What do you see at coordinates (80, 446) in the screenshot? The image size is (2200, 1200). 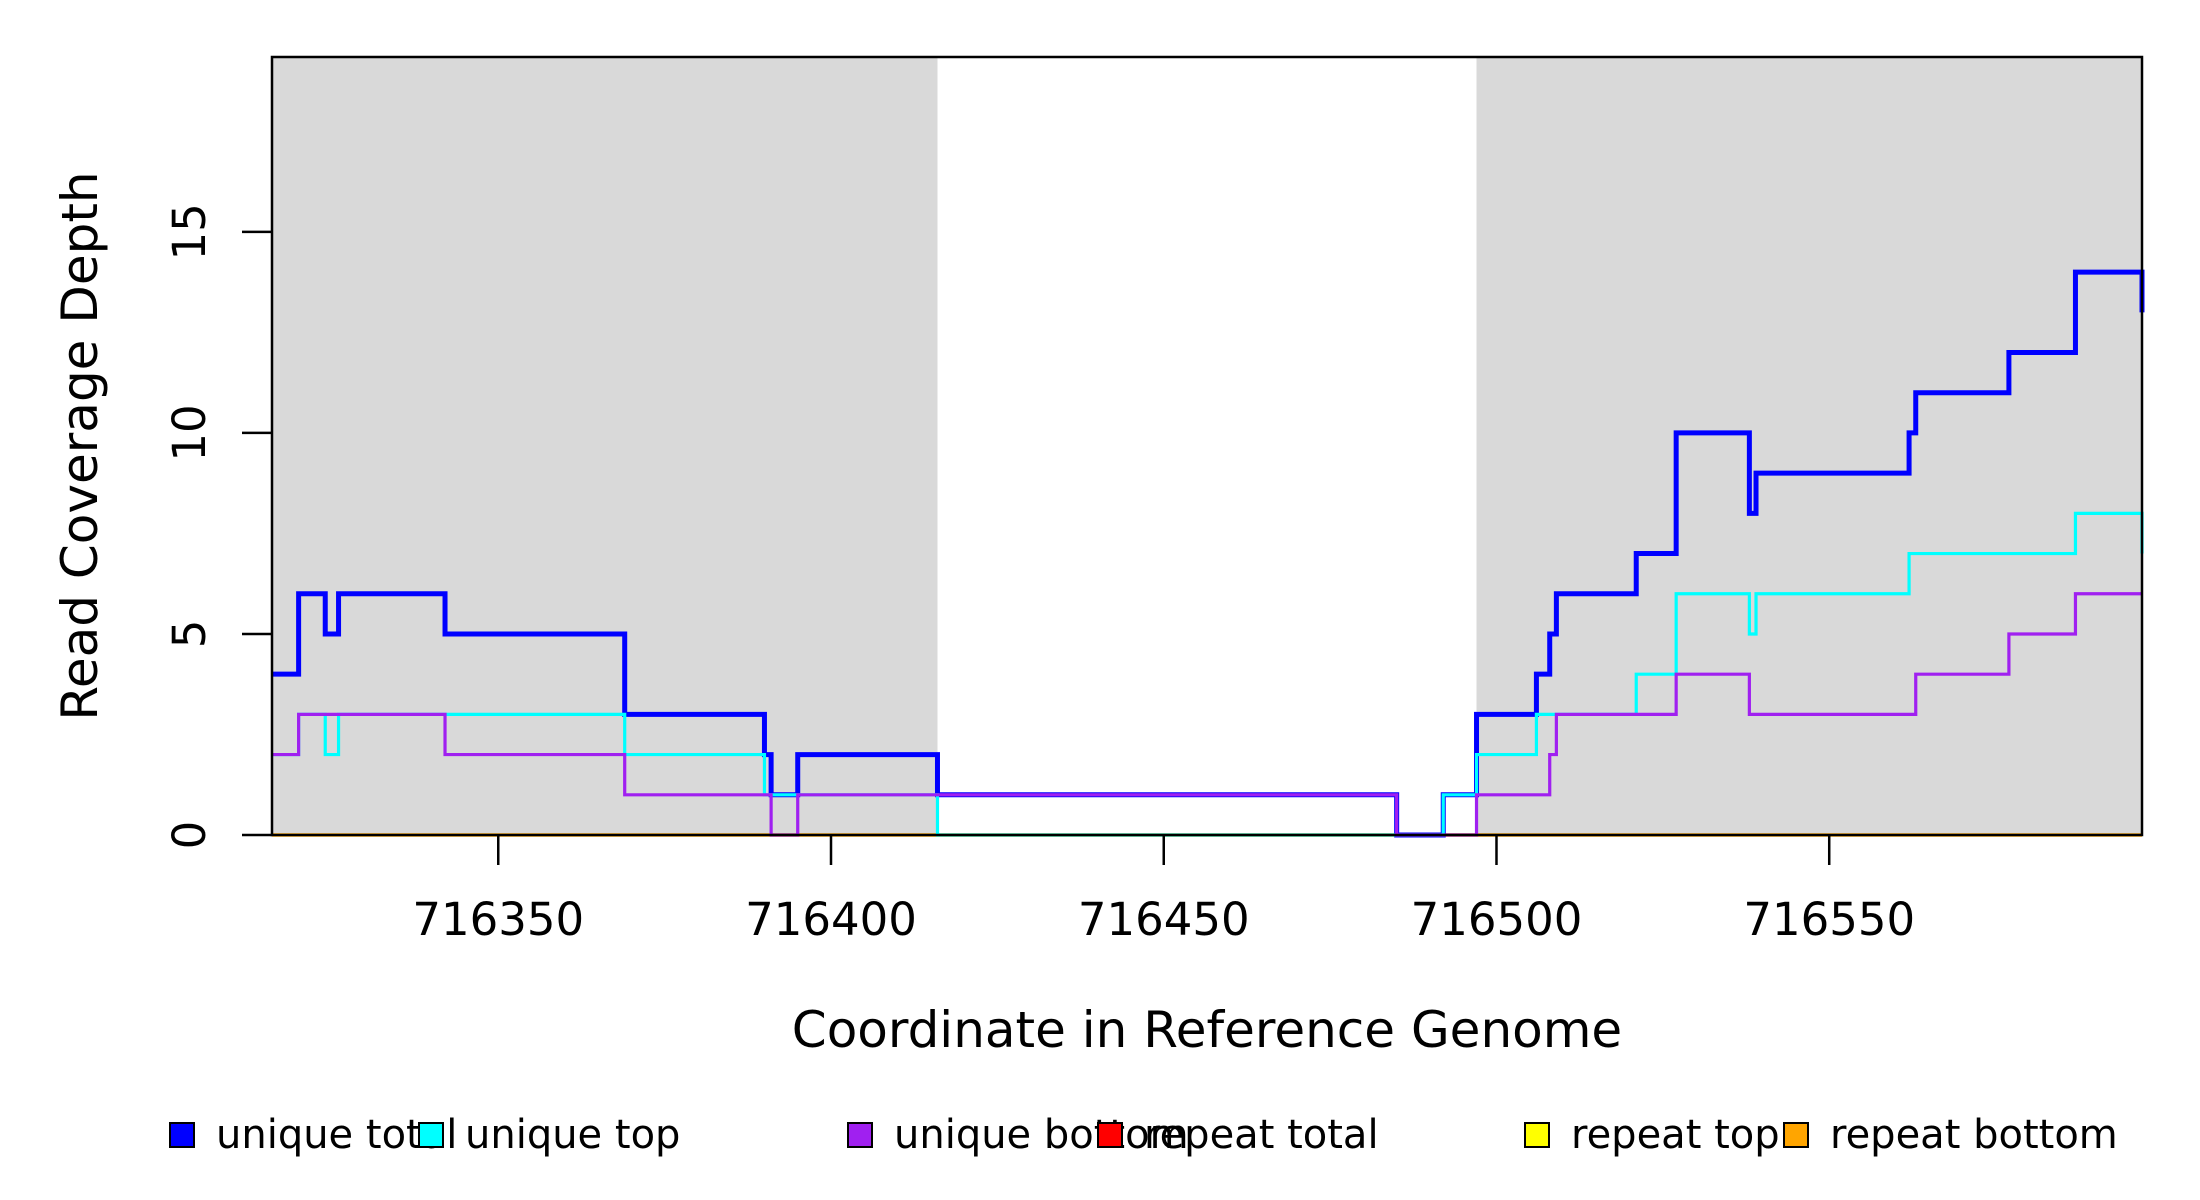 I see `y-axis-title: Read Coverage Depth` at bounding box center [80, 446].